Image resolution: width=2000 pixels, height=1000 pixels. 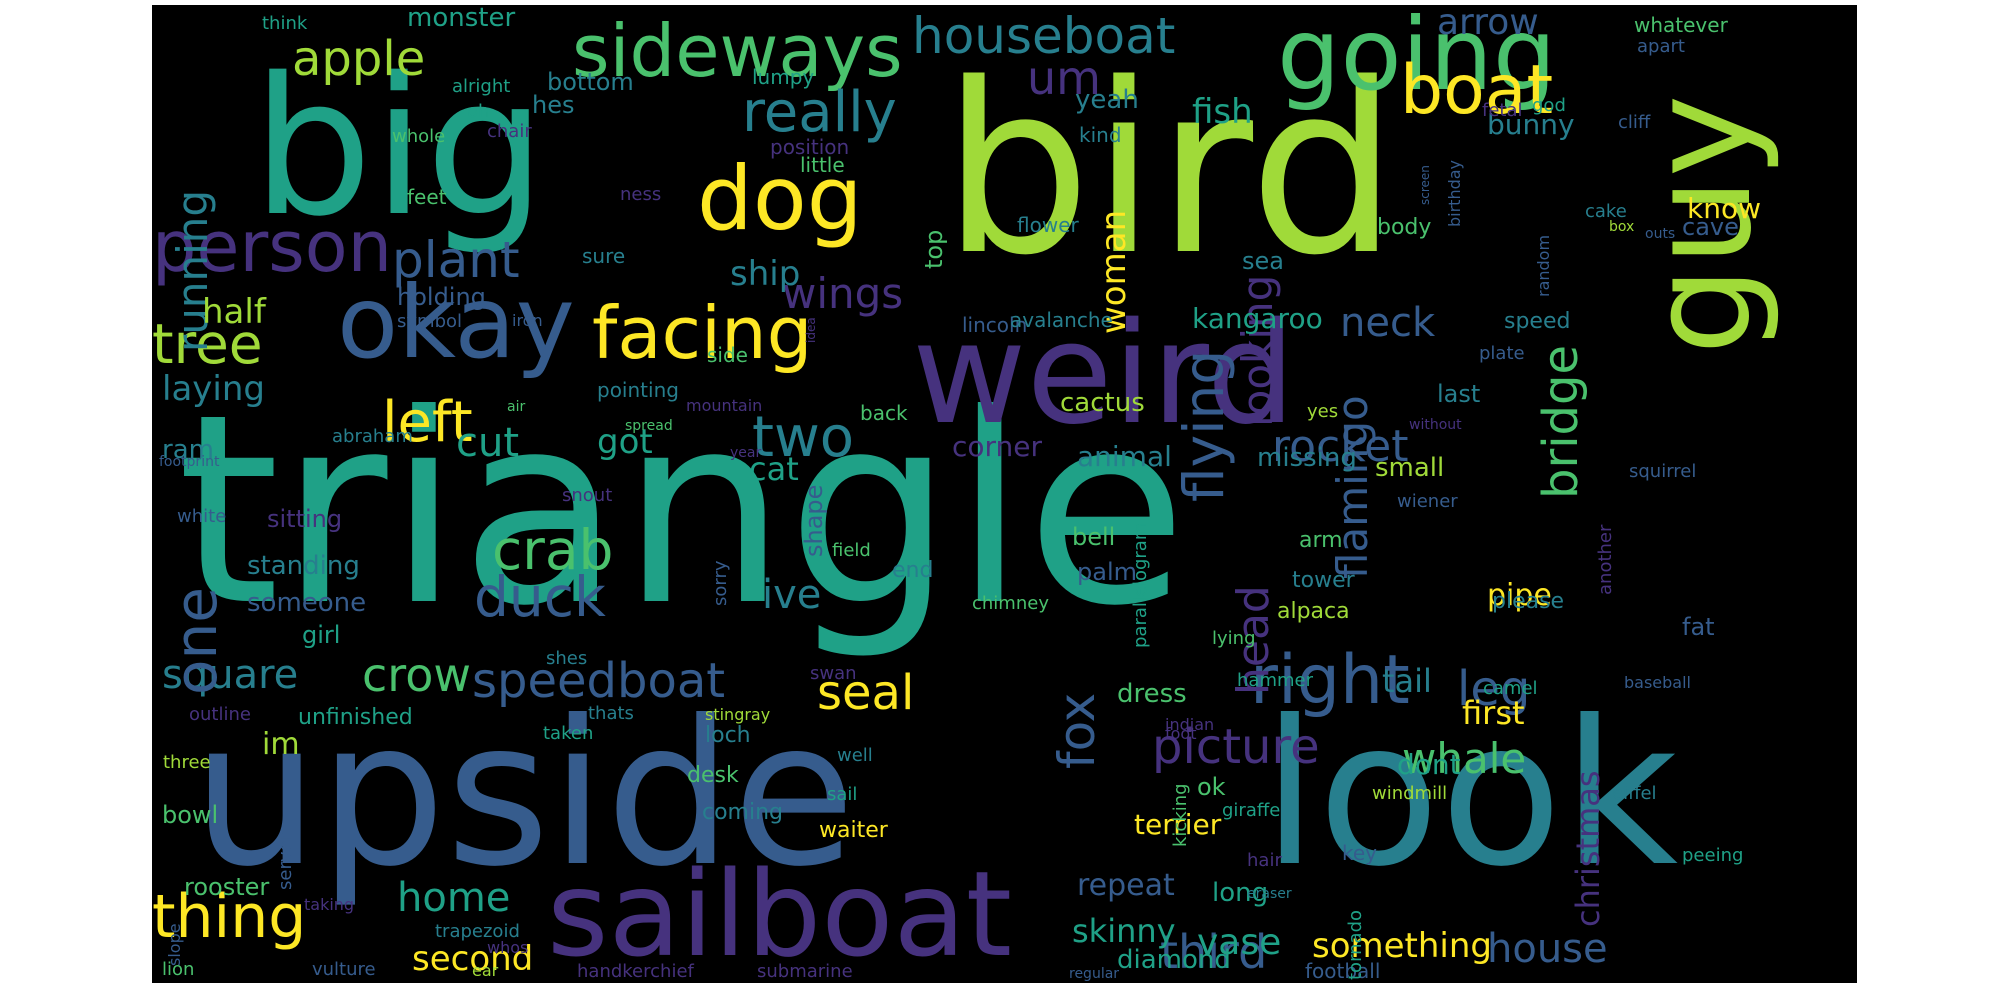 I want to click on word-arrow: arrow, so click(x=1488, y=24).